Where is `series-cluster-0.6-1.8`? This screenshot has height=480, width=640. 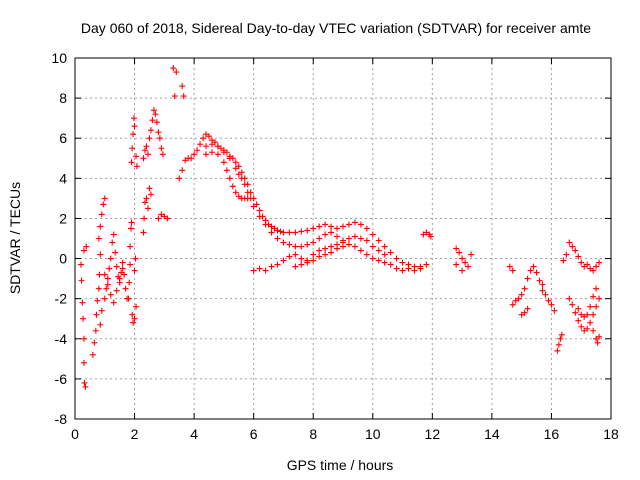
series-cluster-0.6-1.8 is located at coordinates (110, 276).